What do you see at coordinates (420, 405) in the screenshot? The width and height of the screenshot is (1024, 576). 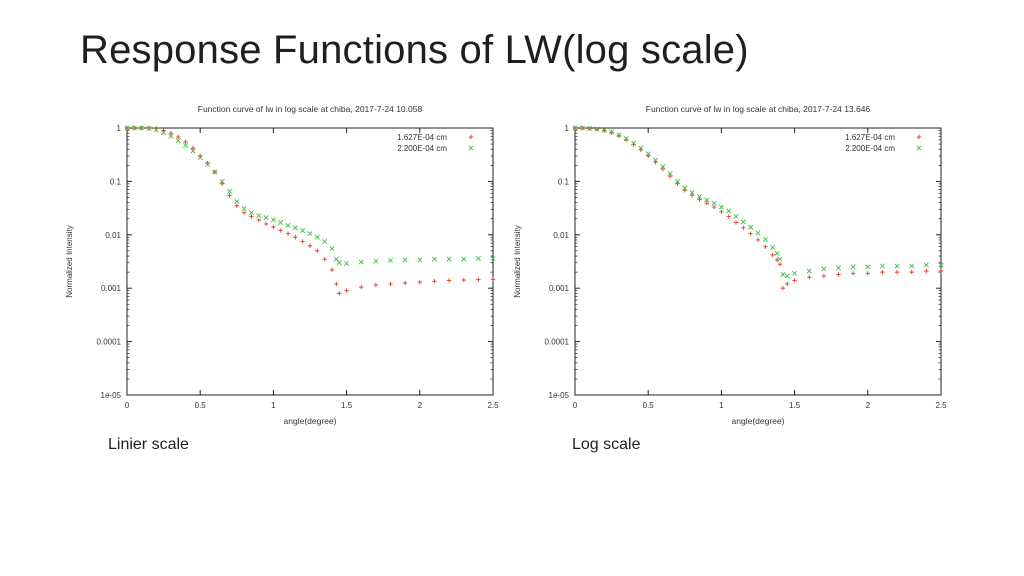 I see `x-tick-label: 2` at bounding box center [420, 405].